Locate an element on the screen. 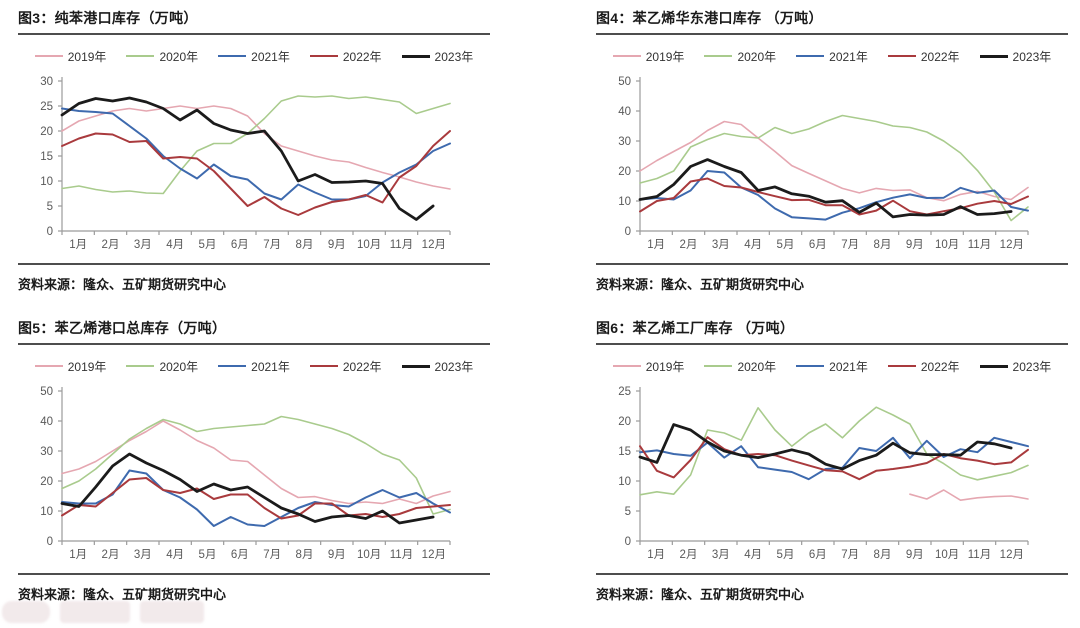 Image resolution: width=1080 pixels, height=628 pixels. chart-area: 0 10 20 30 40 50 1月 2月 3月 4月 5月 6月 7月 8月 9月 10月 11月 12月 is located at coordinates (254, 475).